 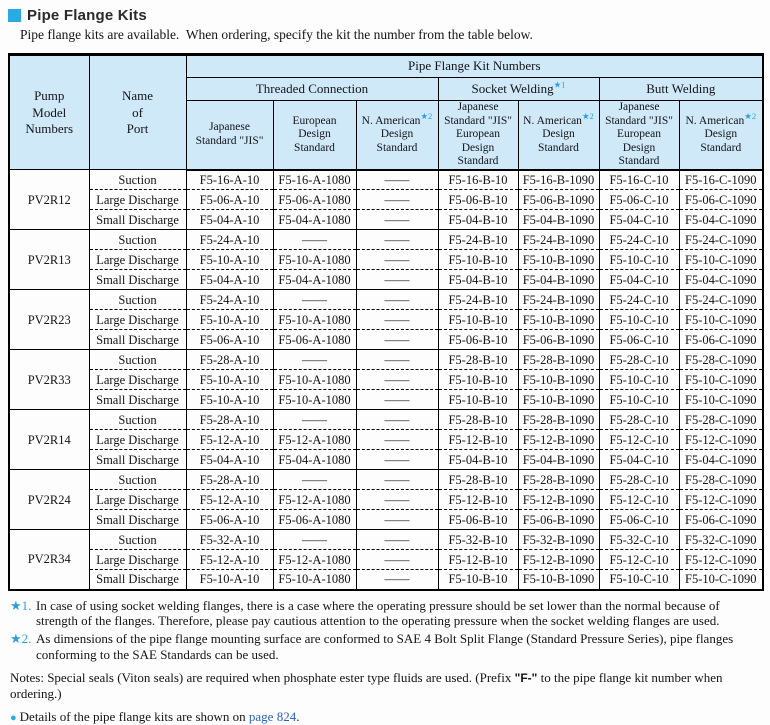 What do you see at coordinates (137, 559) in the screenshot?
I see `port-cell: Large Discharge` at bounding box center [137, 559].